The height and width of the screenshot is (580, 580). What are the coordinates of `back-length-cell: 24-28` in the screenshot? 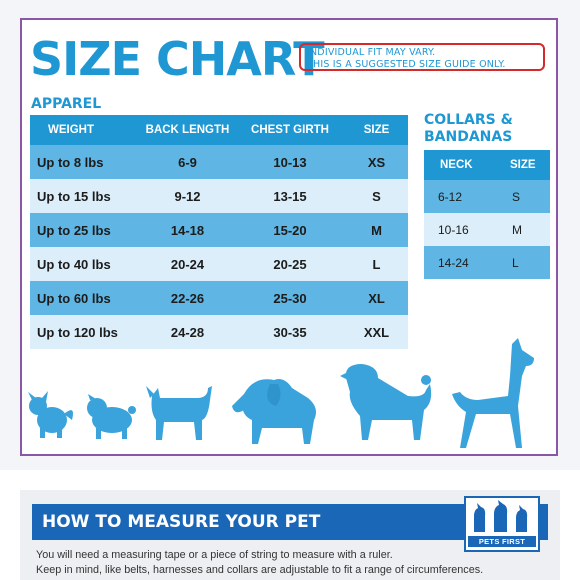 It's located at (187, 332).